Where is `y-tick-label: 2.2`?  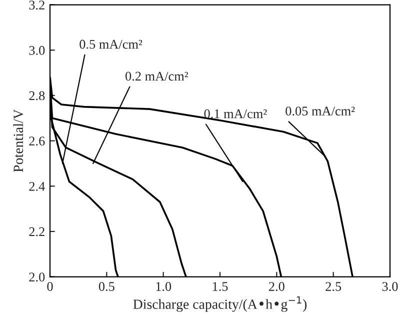
y-tick-label: 2.2 is located at coordinates (36, 231).